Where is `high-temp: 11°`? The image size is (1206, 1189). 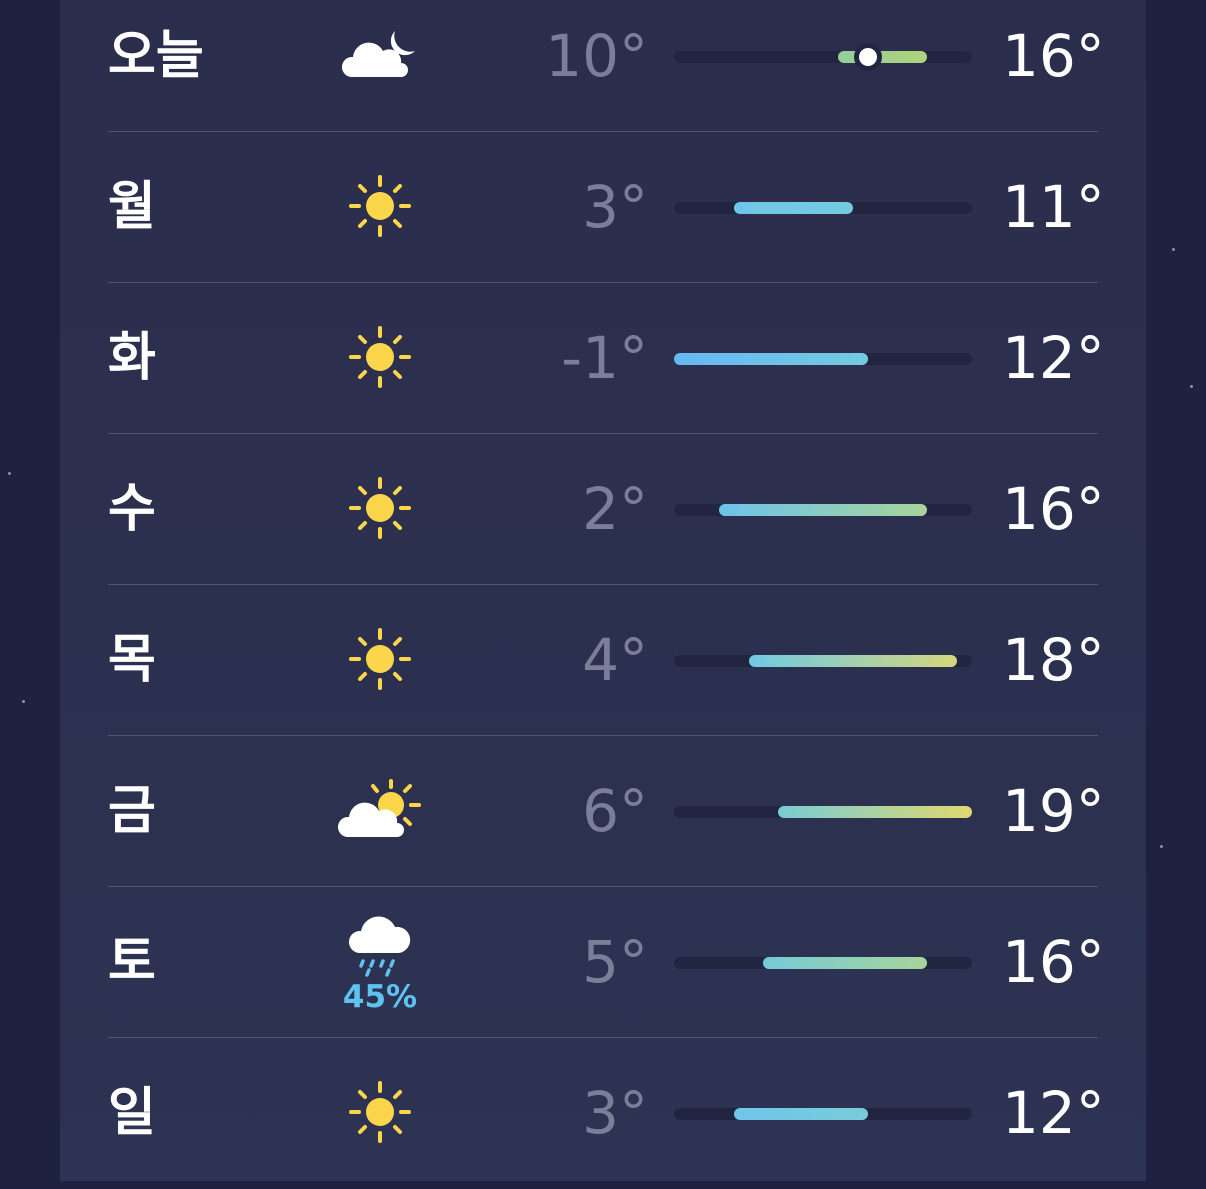
high-temp: 11° is located at coordinates (1053, 207).